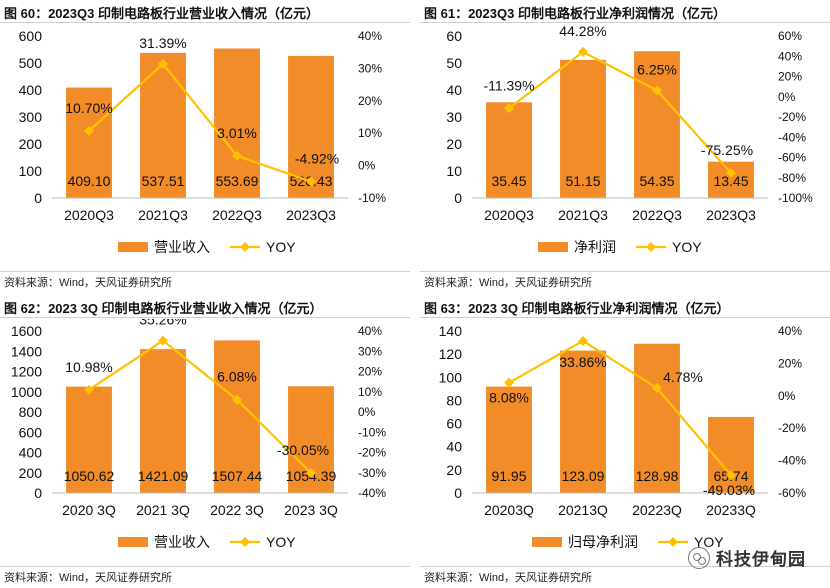 The height and width of the screenshot is (588, 830). What do you see at coordinates (583, 510) in the screenshot?
I see `x-axis-tick-label: 20213Q` at bounding box center [583, 510].